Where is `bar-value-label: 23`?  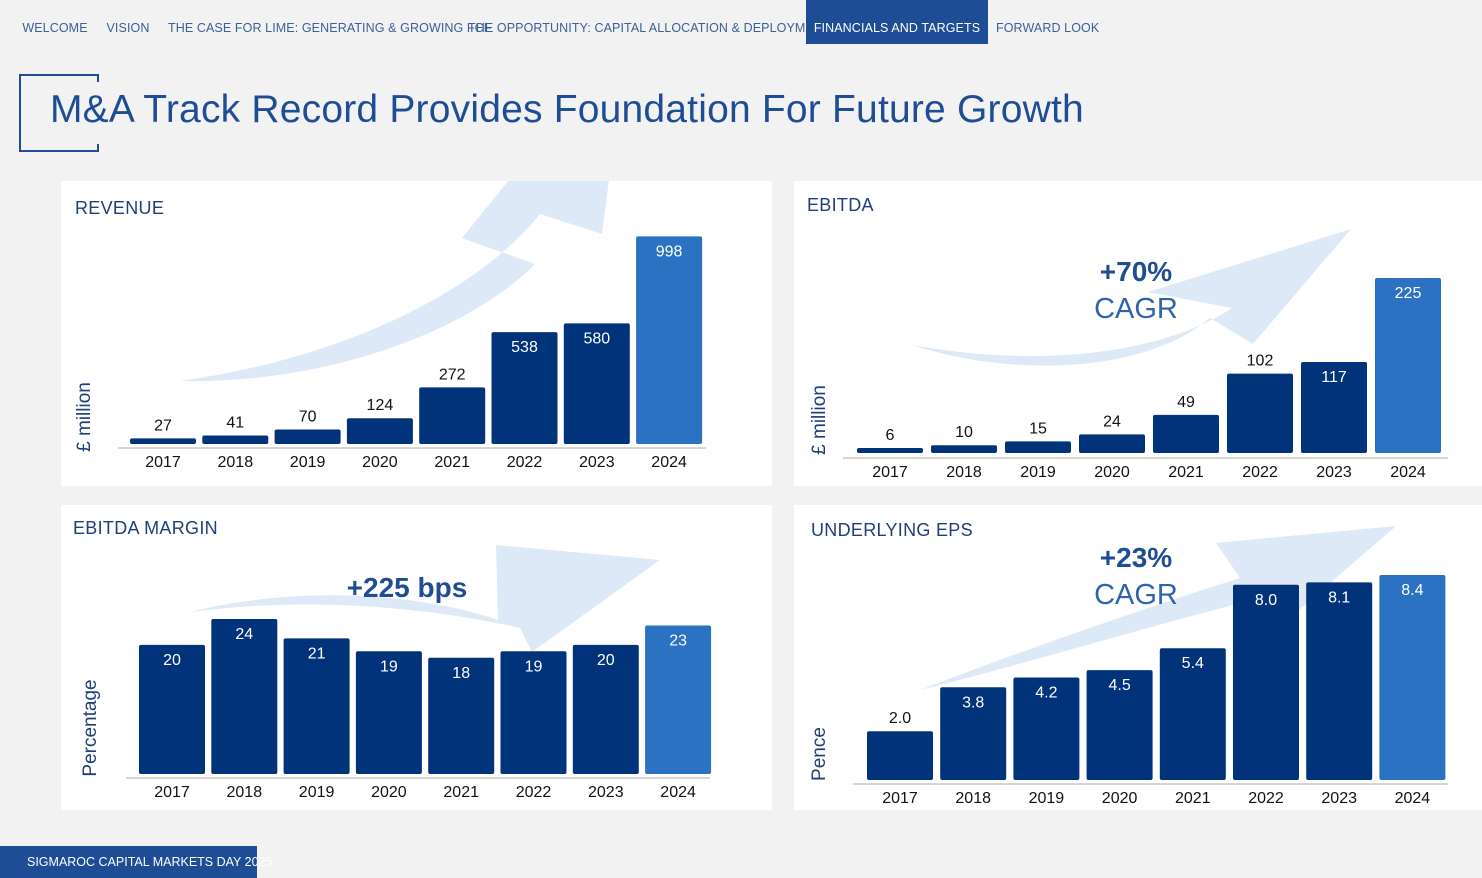 bar-value-label: 23 is located at coordinates (678, 640).